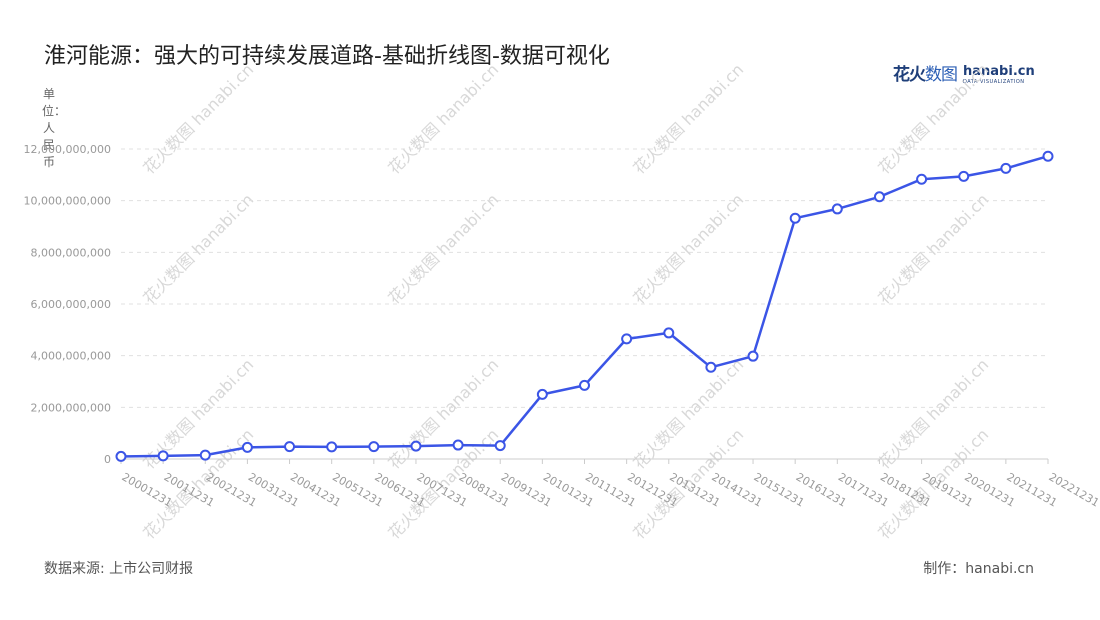 The image size is (1100, 620). What do you see at coordinates (71, 304) in the screenshot?
I see `y-tick-label: 6,000,000,000` at bounding box center [71, 304].